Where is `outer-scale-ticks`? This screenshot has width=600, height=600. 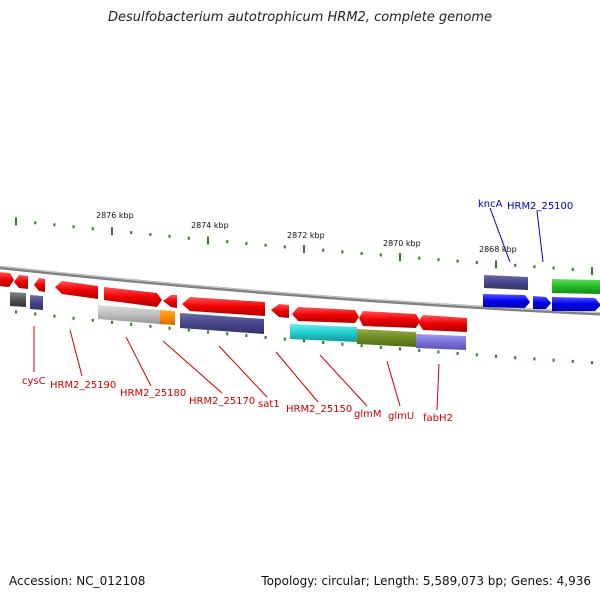
outer-scale-ticks is located at coordinates (304, 246).